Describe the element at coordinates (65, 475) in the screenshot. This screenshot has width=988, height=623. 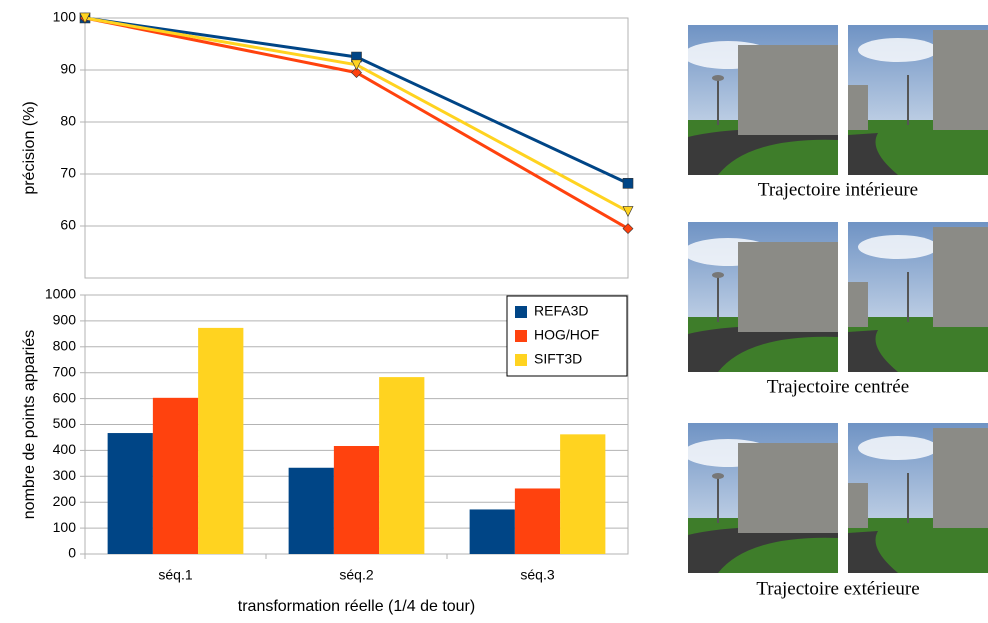
I see `y-tick-label: 300` at that location.